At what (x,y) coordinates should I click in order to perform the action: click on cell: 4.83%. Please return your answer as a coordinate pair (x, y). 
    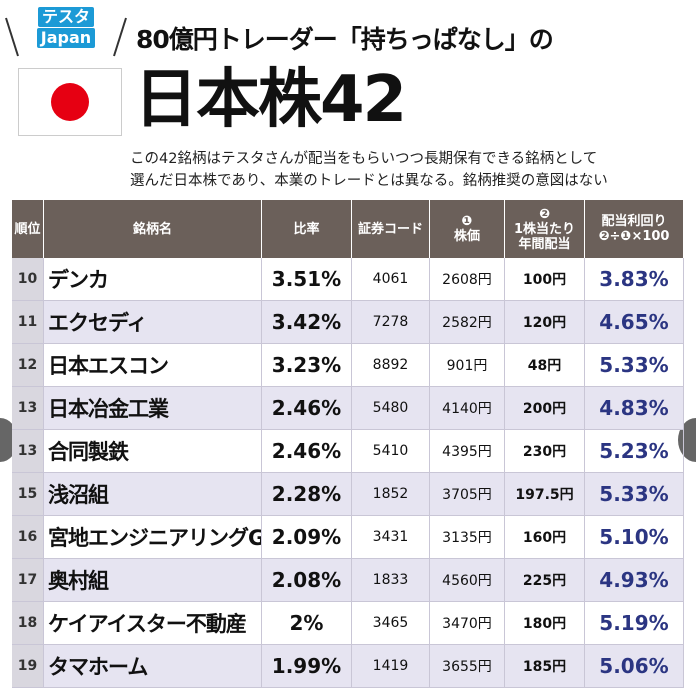
    Looking at the image, I should click on (634, 408).